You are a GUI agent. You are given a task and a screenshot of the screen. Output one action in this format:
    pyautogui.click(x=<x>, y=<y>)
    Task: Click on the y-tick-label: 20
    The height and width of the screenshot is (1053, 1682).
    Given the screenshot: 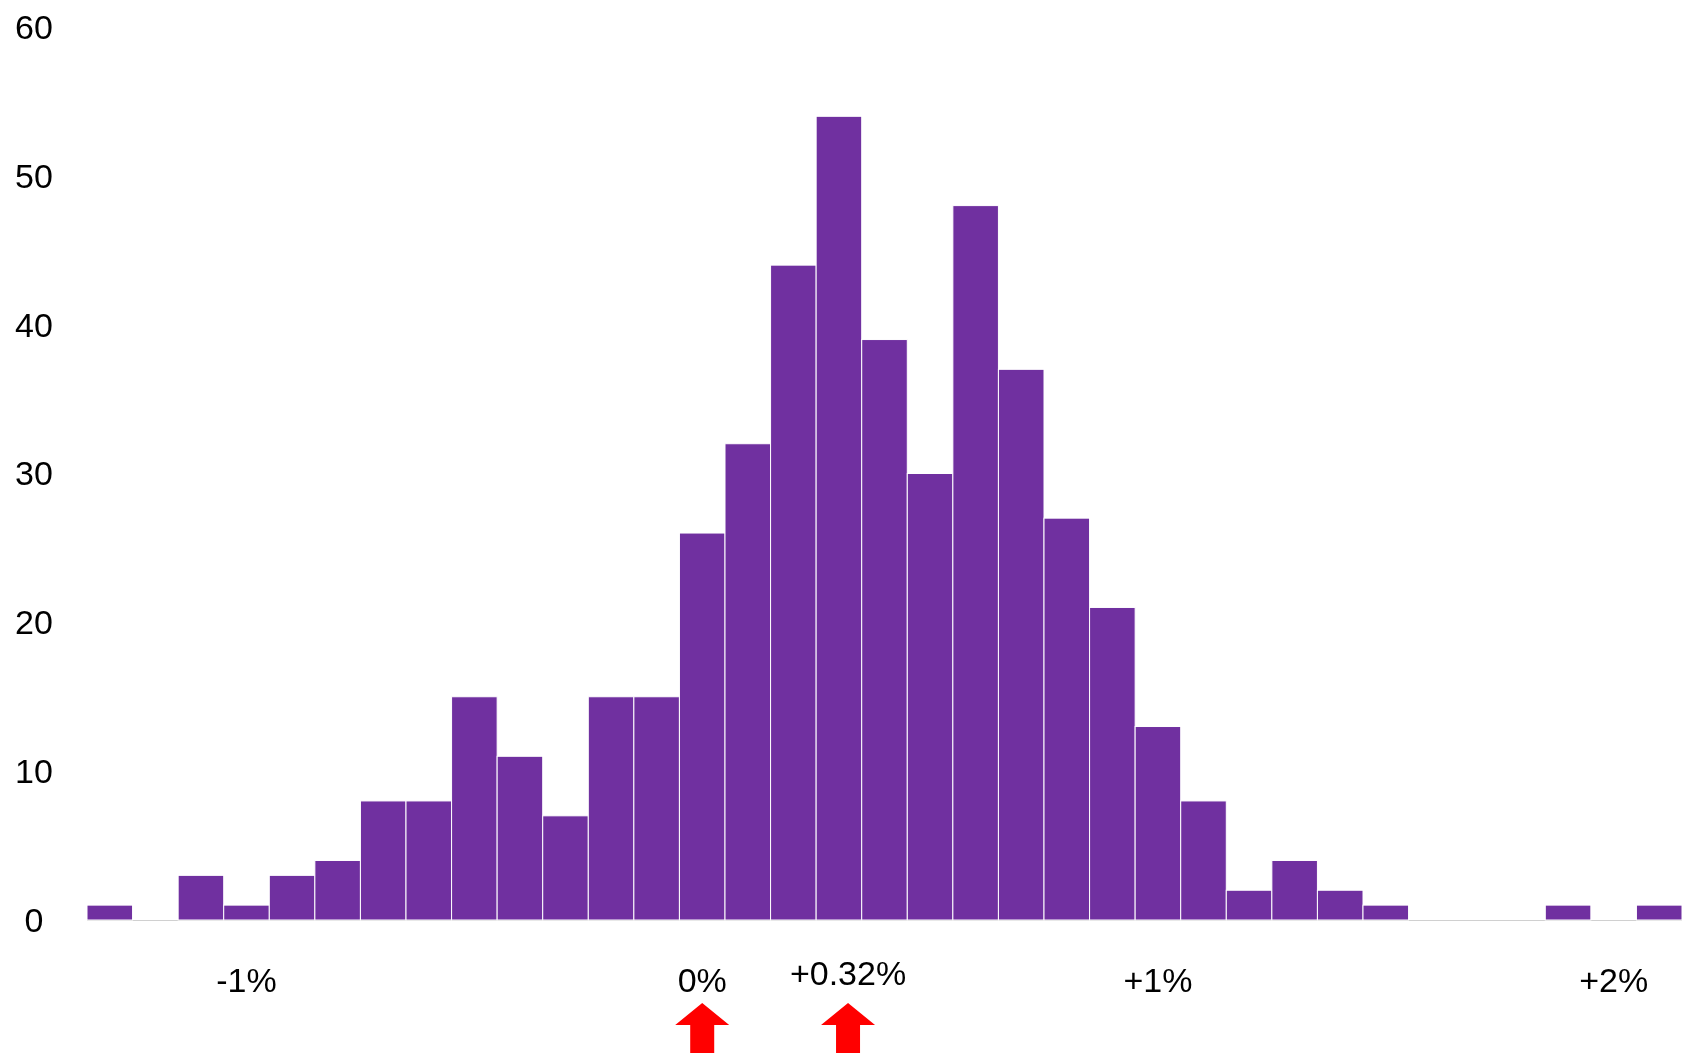 What is the action you would take?
    pyautogui.click(x=34, y=622)
    